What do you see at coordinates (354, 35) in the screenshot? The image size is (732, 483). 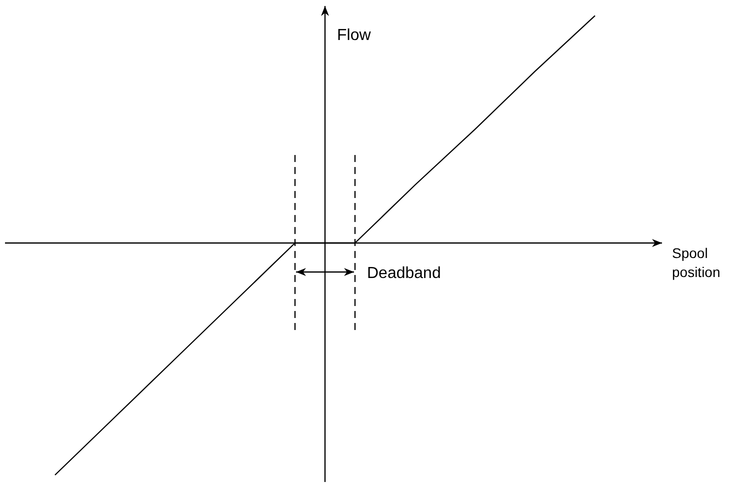 I see `y-axis-title: Flow` at bounding box center [354, 35].